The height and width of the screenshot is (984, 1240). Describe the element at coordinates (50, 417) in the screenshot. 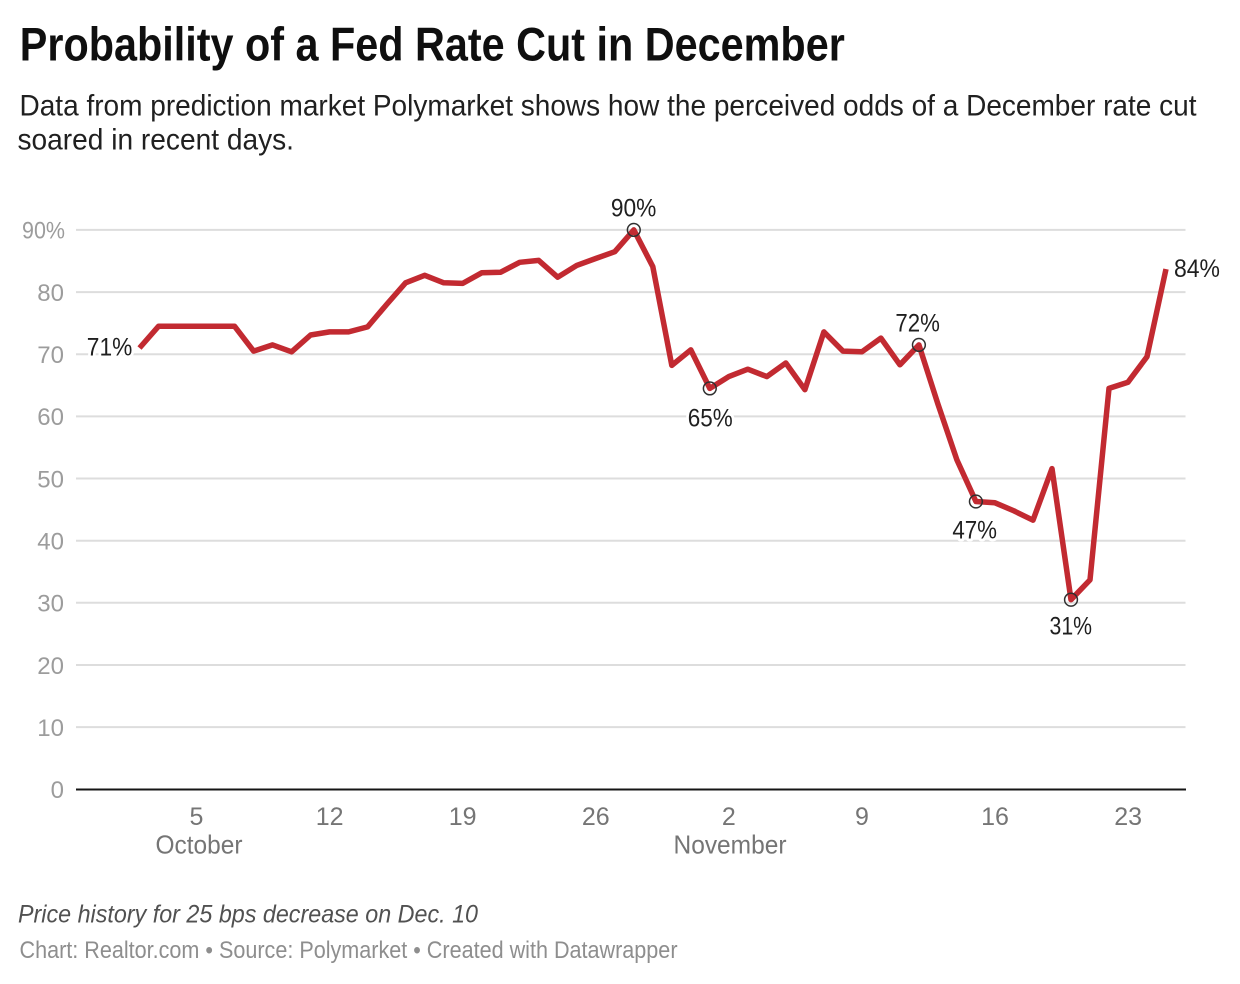

I see `svg-text: 60` at that location.